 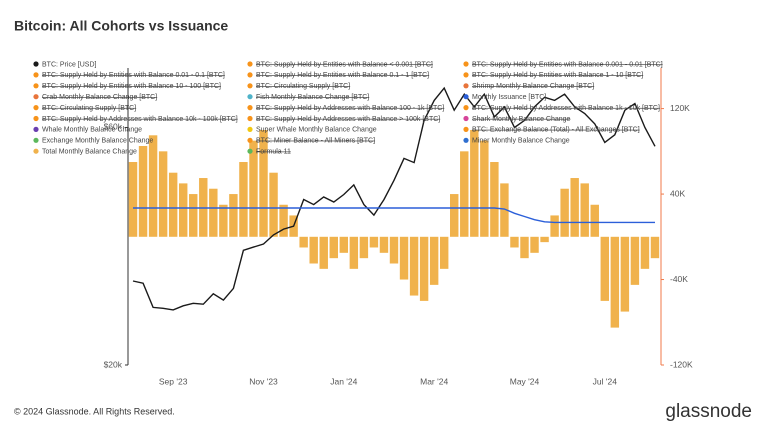 I want to click on copyright: © 2024 Glassnode. All Rights Reserved., so click(x=94, y=411).